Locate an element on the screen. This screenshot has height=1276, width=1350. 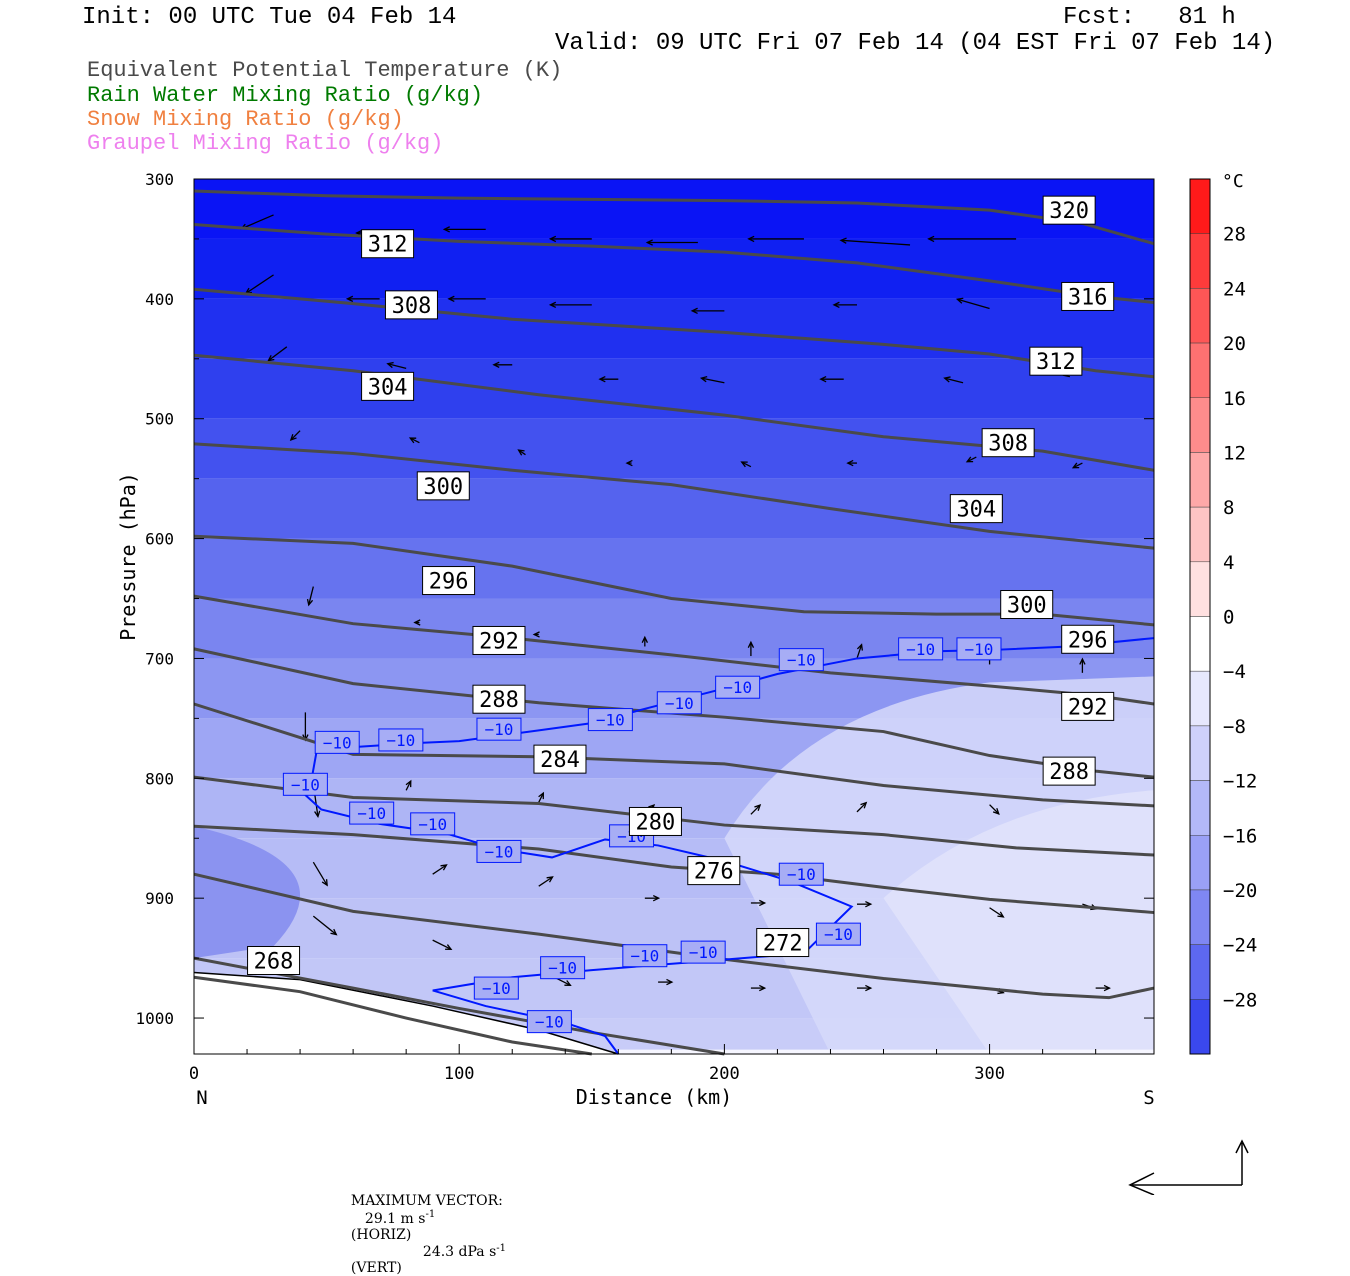
colorbar-label: 24 is located at coordinates (1234, 289).